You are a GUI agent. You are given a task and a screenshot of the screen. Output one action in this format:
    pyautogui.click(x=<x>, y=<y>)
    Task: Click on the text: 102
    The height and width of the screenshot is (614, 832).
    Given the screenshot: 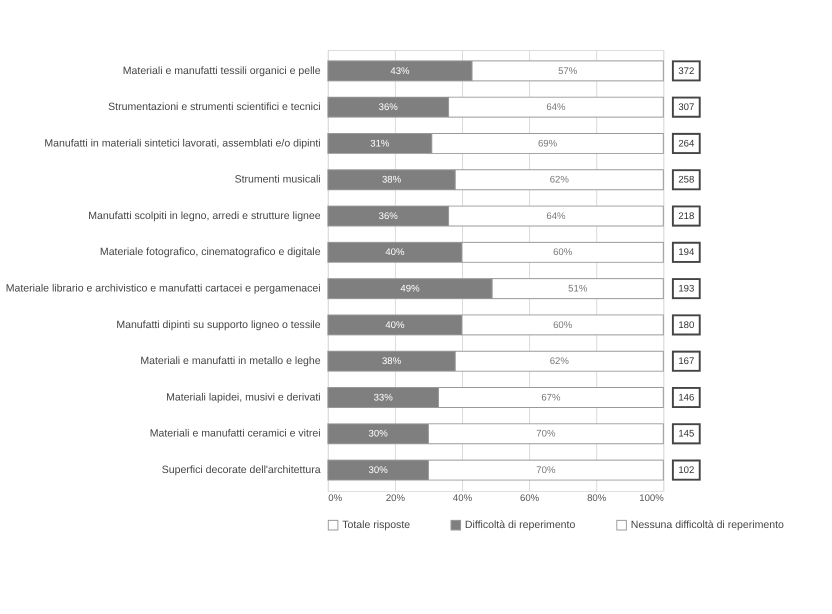 What is the action you would take?
    pyautogui.click(x=686, y=470)
    